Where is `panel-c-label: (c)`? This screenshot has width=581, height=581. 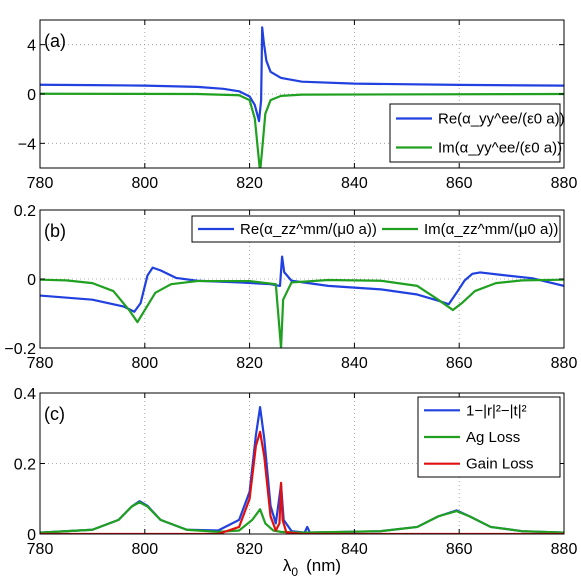 panel-c-label: (c) is located at coordinates (54, 414).